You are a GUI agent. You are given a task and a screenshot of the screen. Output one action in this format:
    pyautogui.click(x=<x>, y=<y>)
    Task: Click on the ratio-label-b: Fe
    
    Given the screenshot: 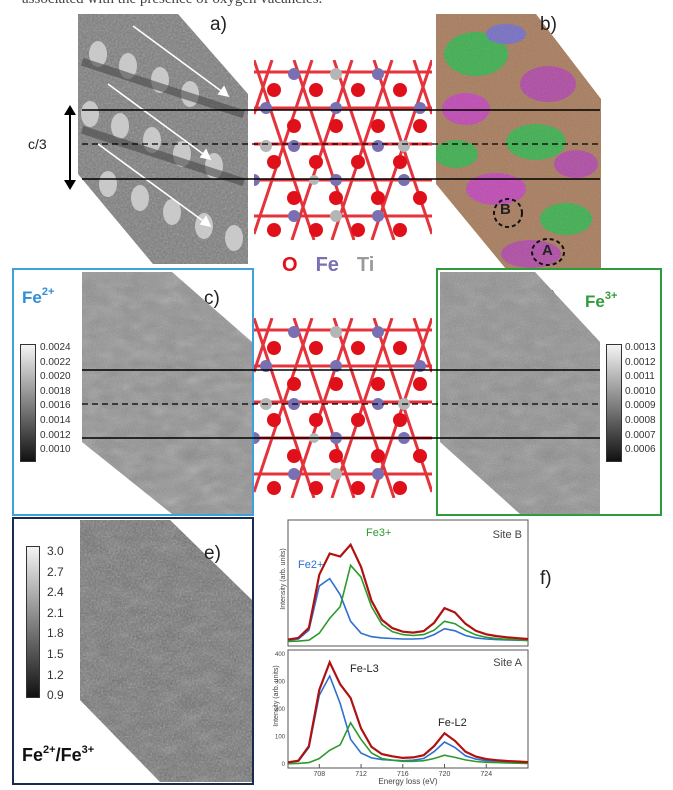 What is the action you would take?
    pyautogui.click(x=71, y=755)
    